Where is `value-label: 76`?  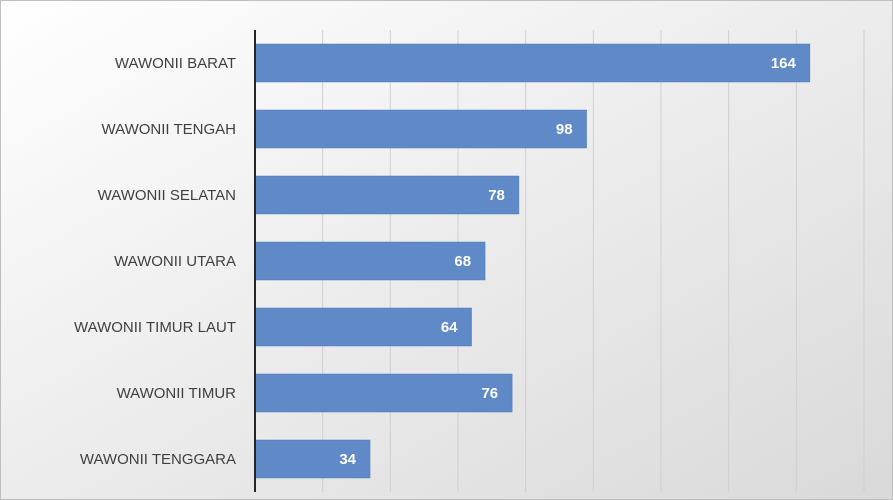
value-label: 76 is located at coordinates (489, 393).